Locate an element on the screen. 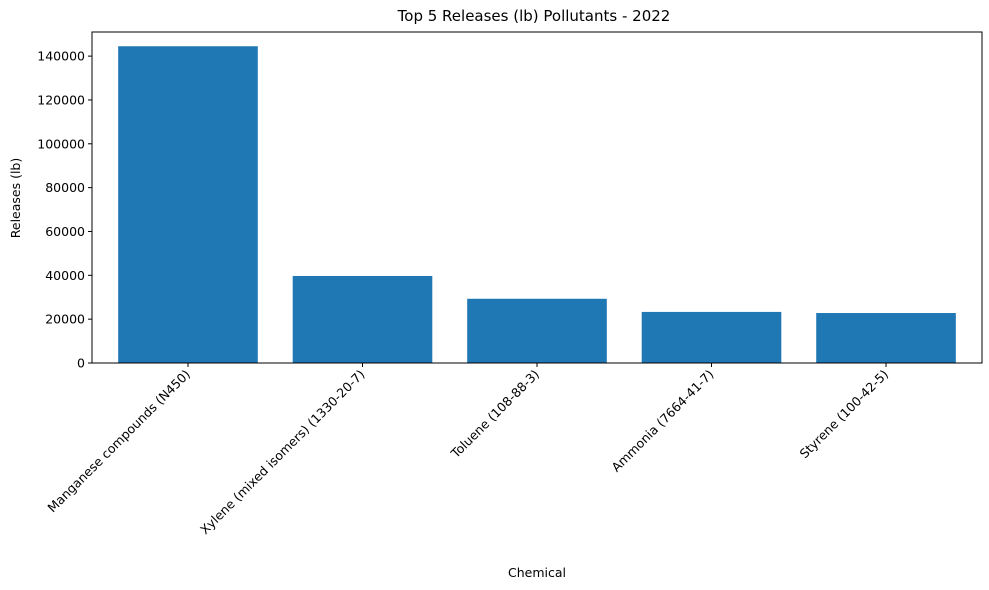 This screenshot has width=989, height=590. y-tick-label: 100000 is located at coordinates (61, 143).